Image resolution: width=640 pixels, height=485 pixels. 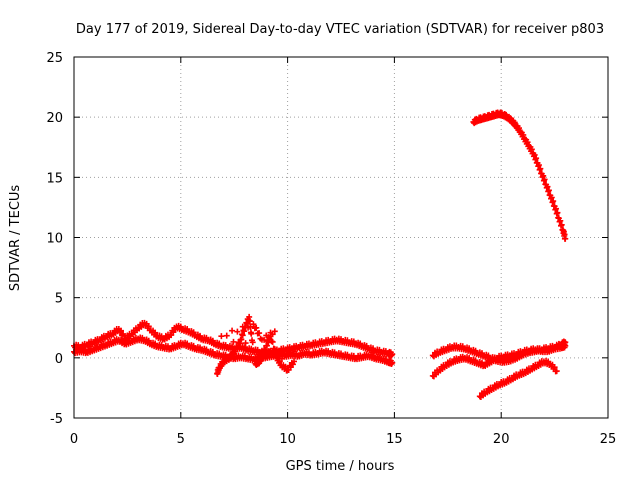 I want to click on y-tick-label: 5, so click(x=59, y=299).